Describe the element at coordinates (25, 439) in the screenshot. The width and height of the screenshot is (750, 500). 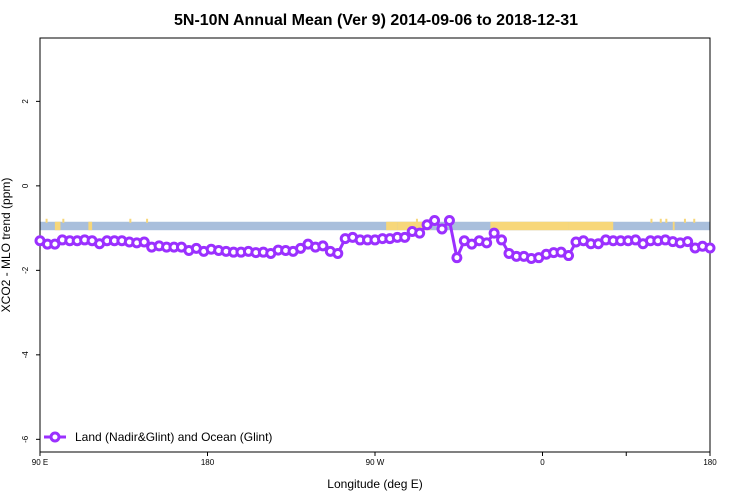
I see `y-tick-label: -6` at that location.